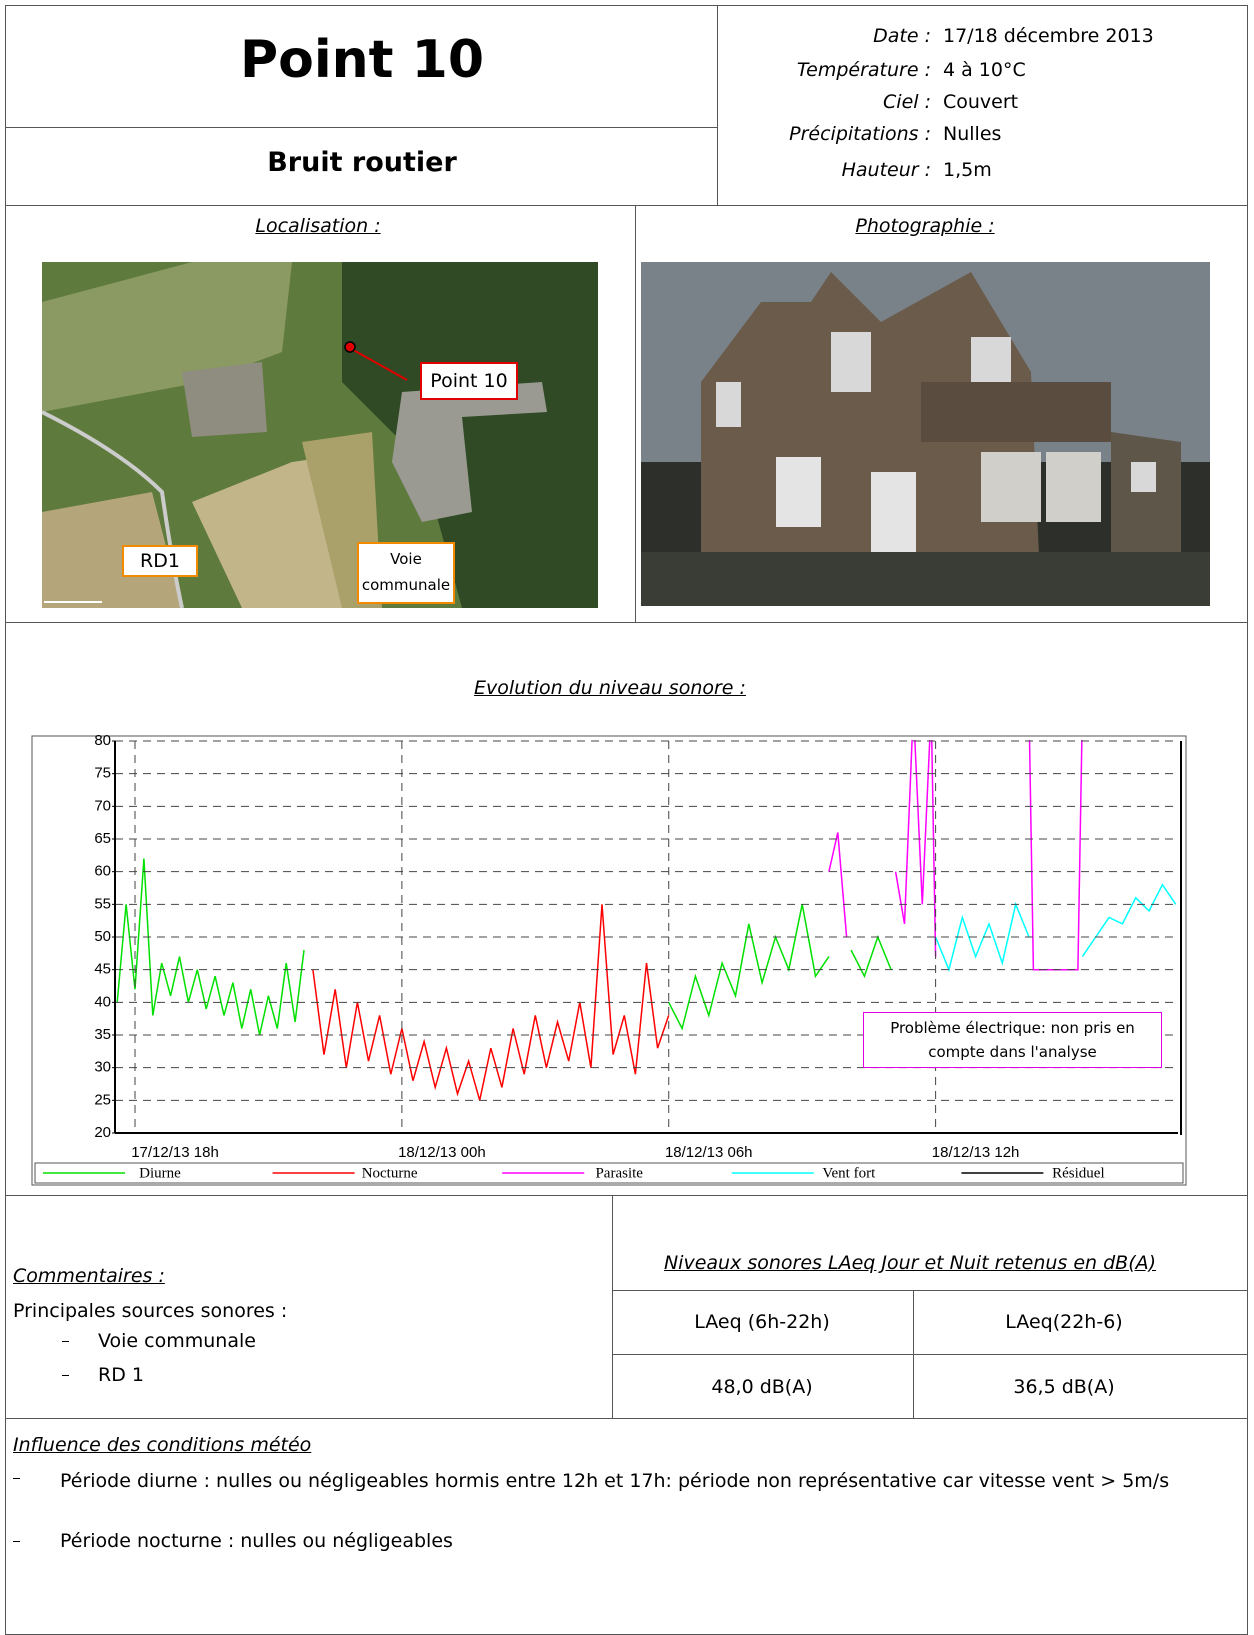  I want to click on title: Point 10, so click(362, 60).